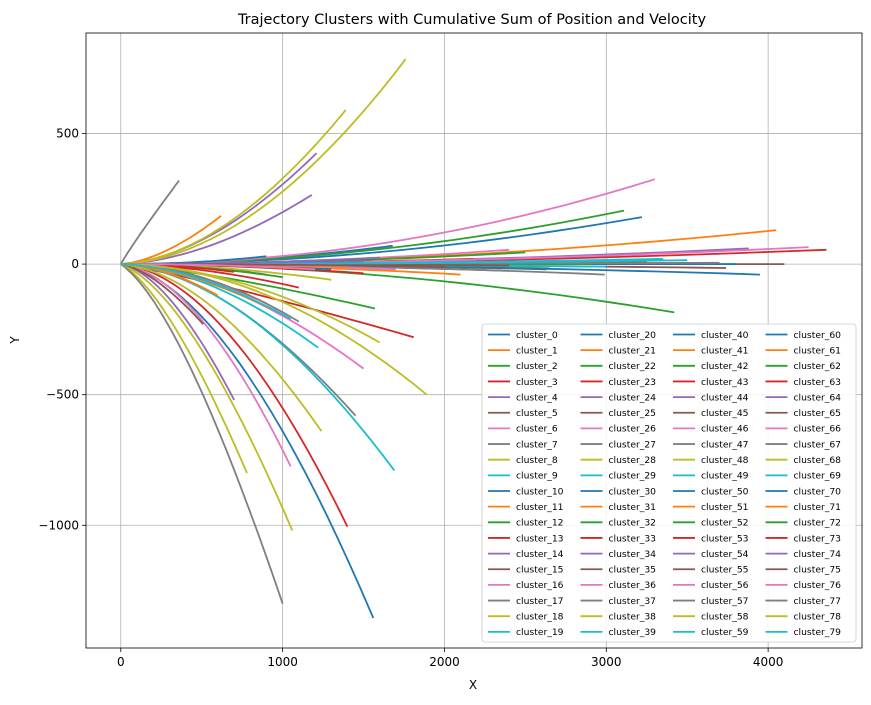 The height and width of the screenshot is (705, 871). What do you see at coordinates (633, 491) in the screenshot?
I see `legend-label: cluster_30` at bounding box center [633, 491].